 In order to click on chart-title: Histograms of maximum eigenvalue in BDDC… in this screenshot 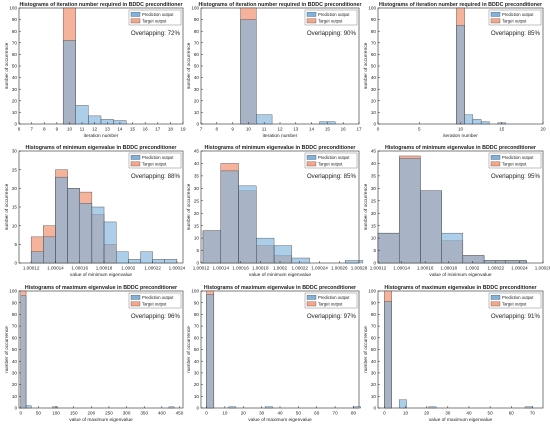, I will do `click(101, 288)`.